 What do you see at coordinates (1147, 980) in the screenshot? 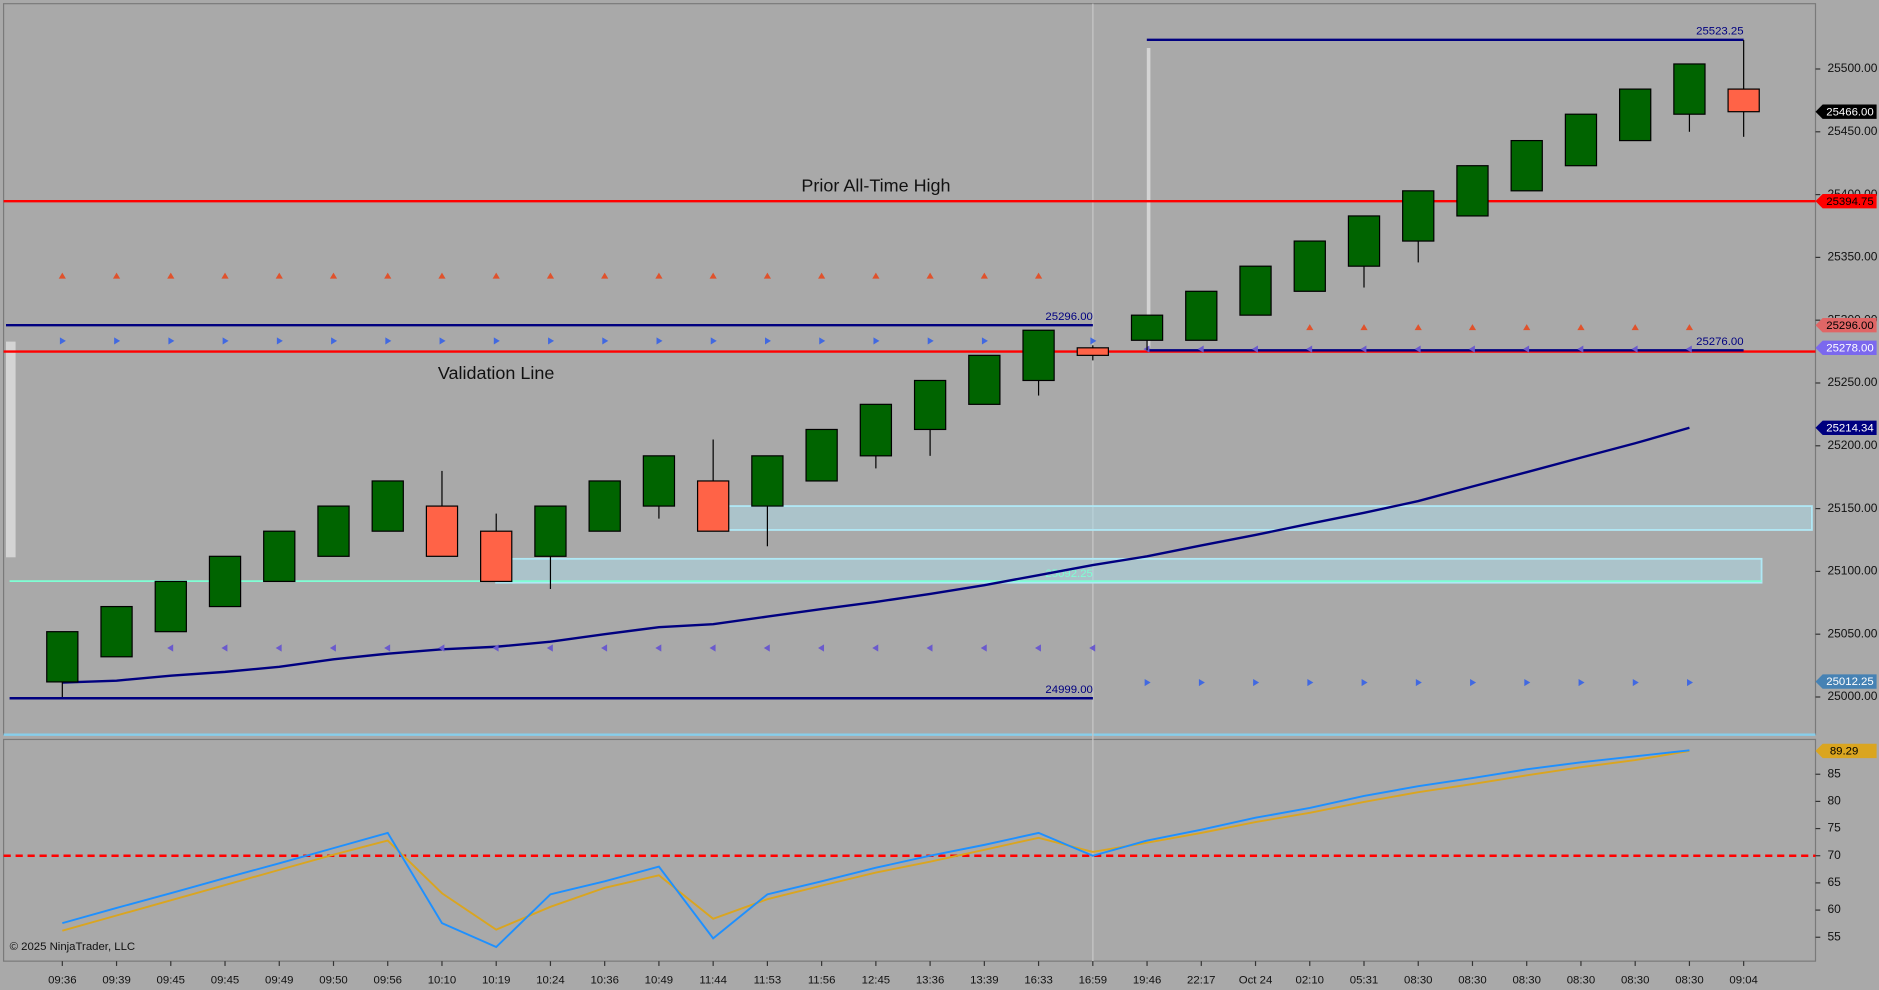
I see `x-tick-label: 19:46` at bounding box center [1147, 980].